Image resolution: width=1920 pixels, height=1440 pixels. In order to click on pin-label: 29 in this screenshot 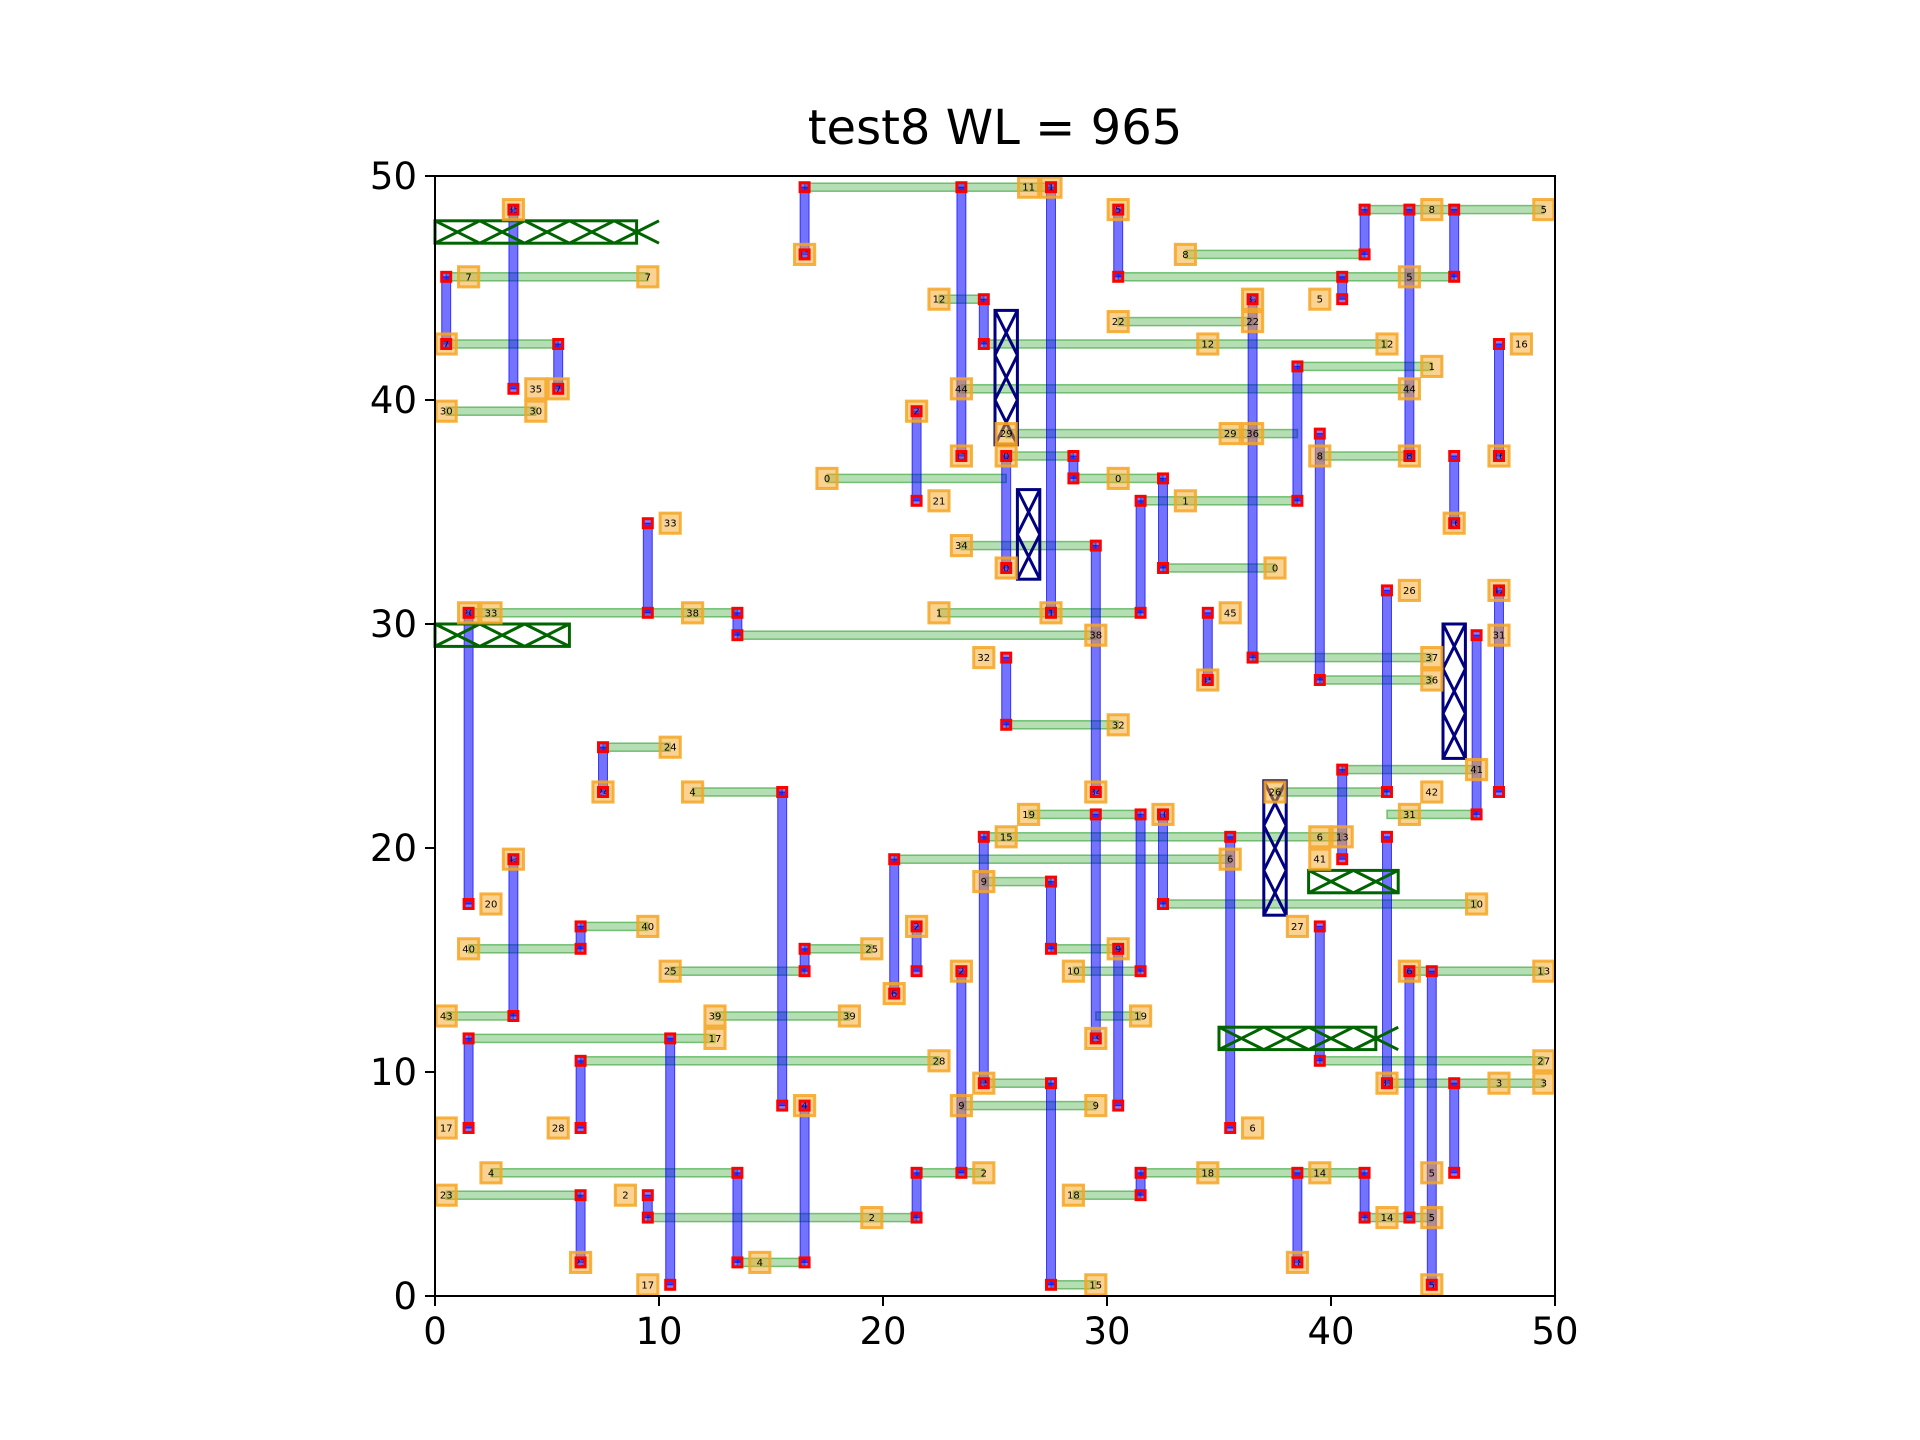, I will do `click(1230, 434)`.